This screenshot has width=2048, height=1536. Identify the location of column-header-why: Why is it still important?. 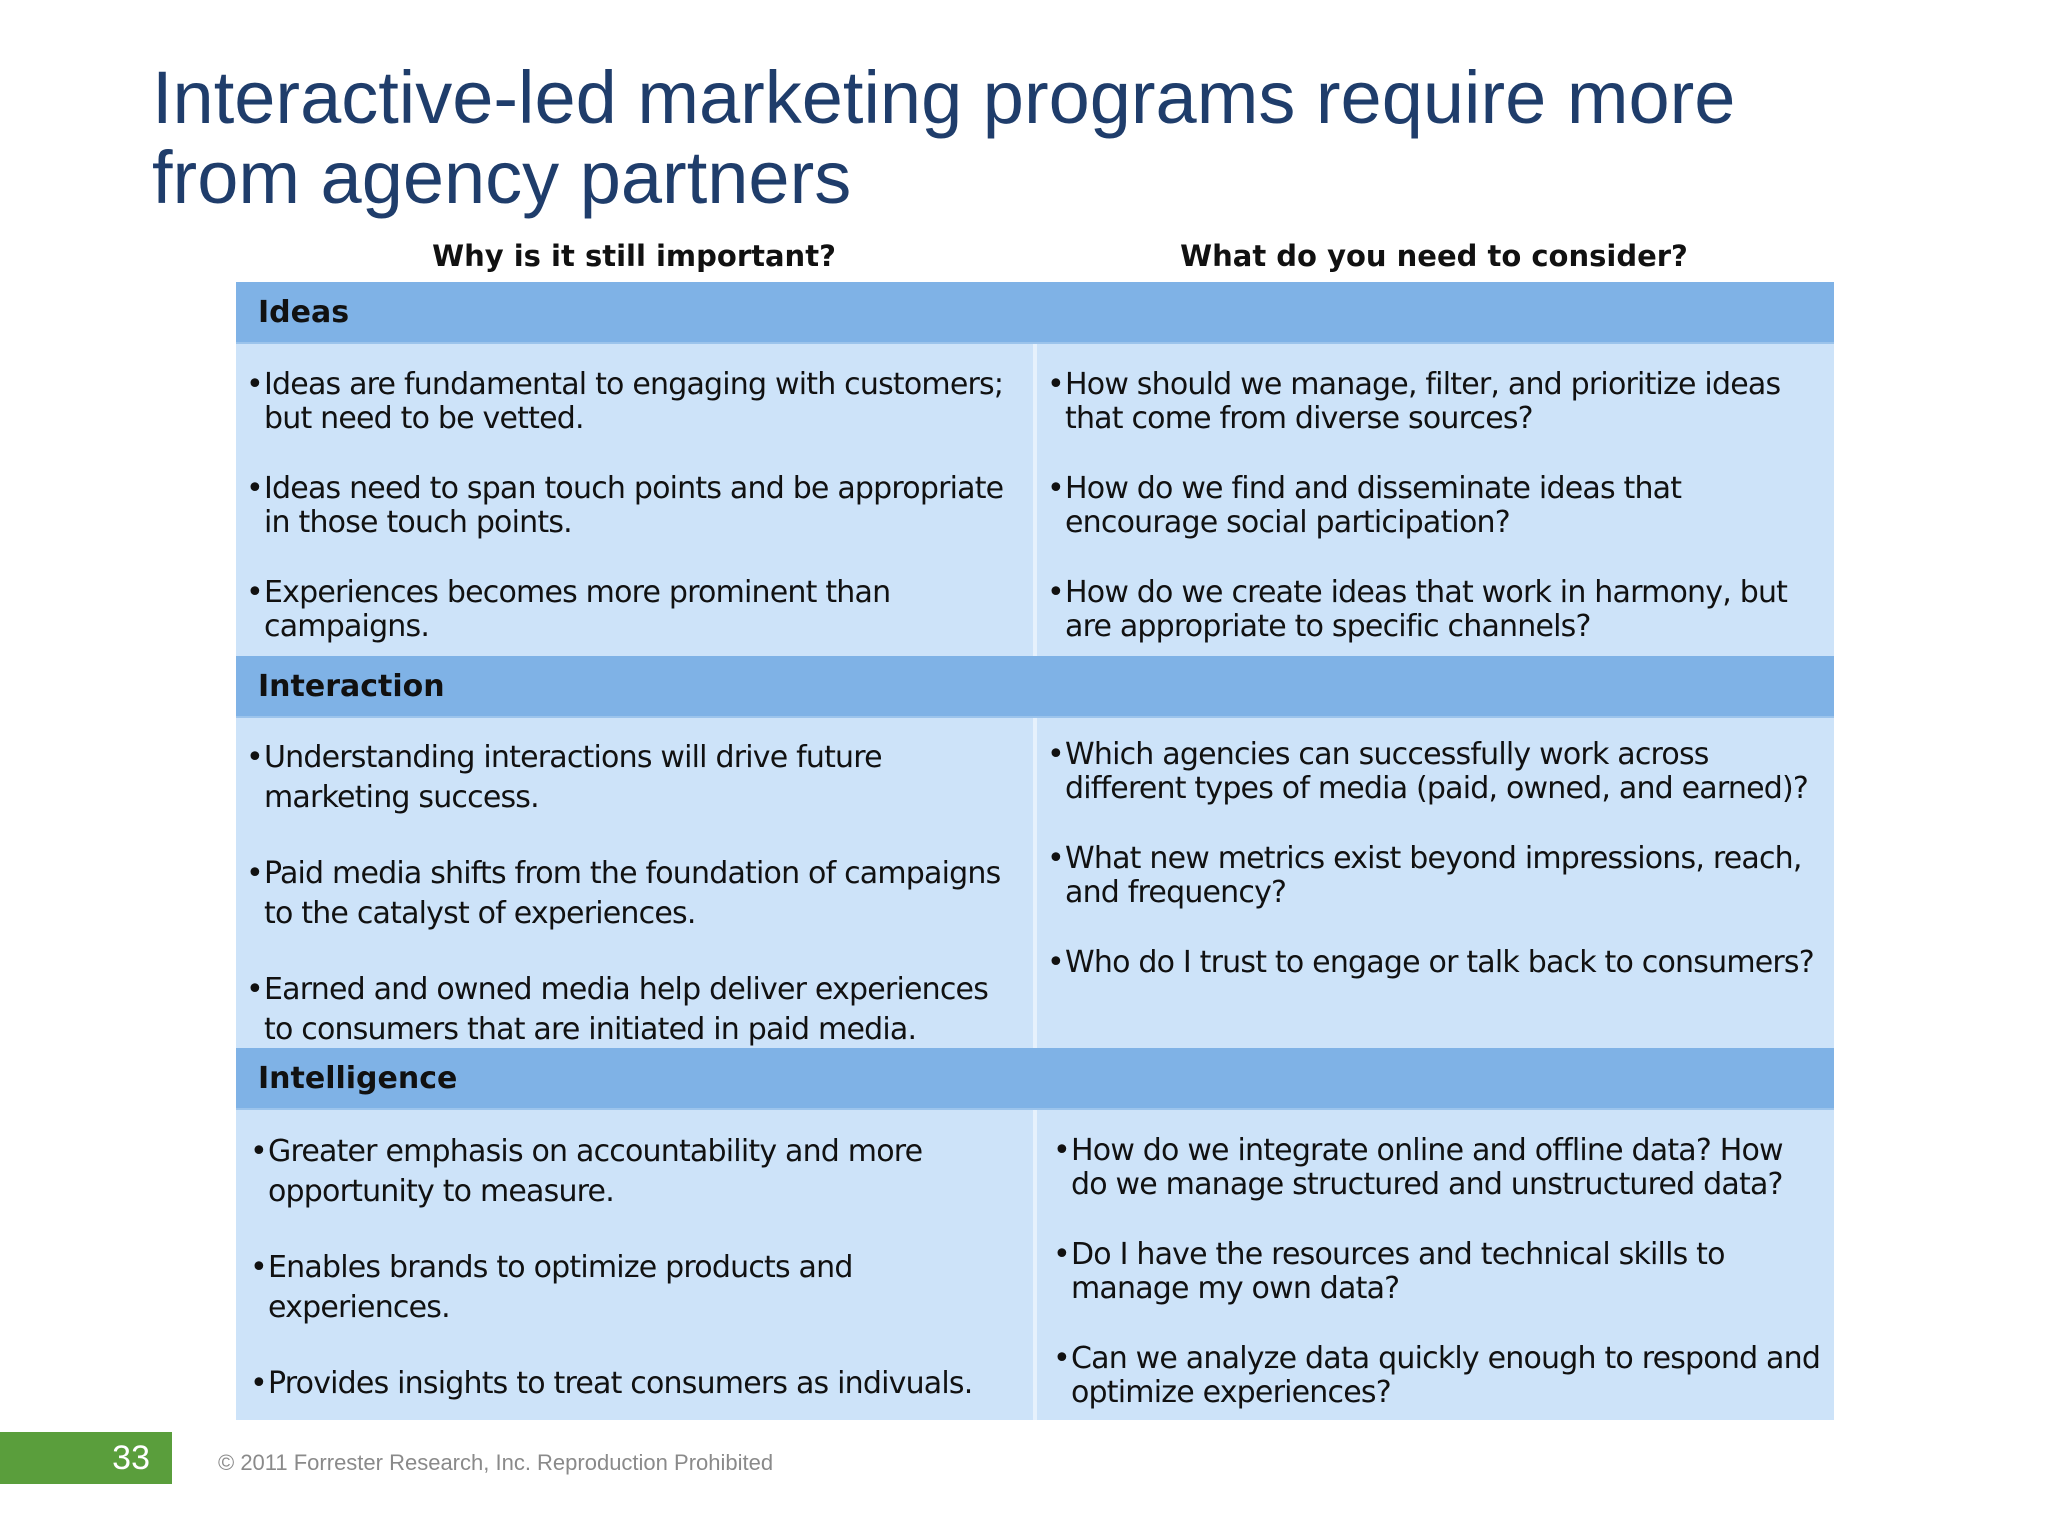
(634, 256).